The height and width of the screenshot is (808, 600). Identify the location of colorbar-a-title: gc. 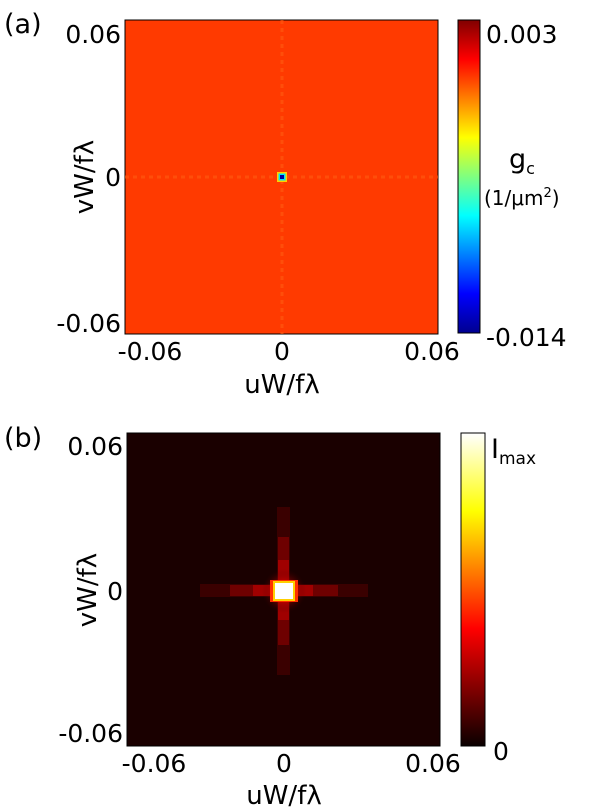
(522, 161).